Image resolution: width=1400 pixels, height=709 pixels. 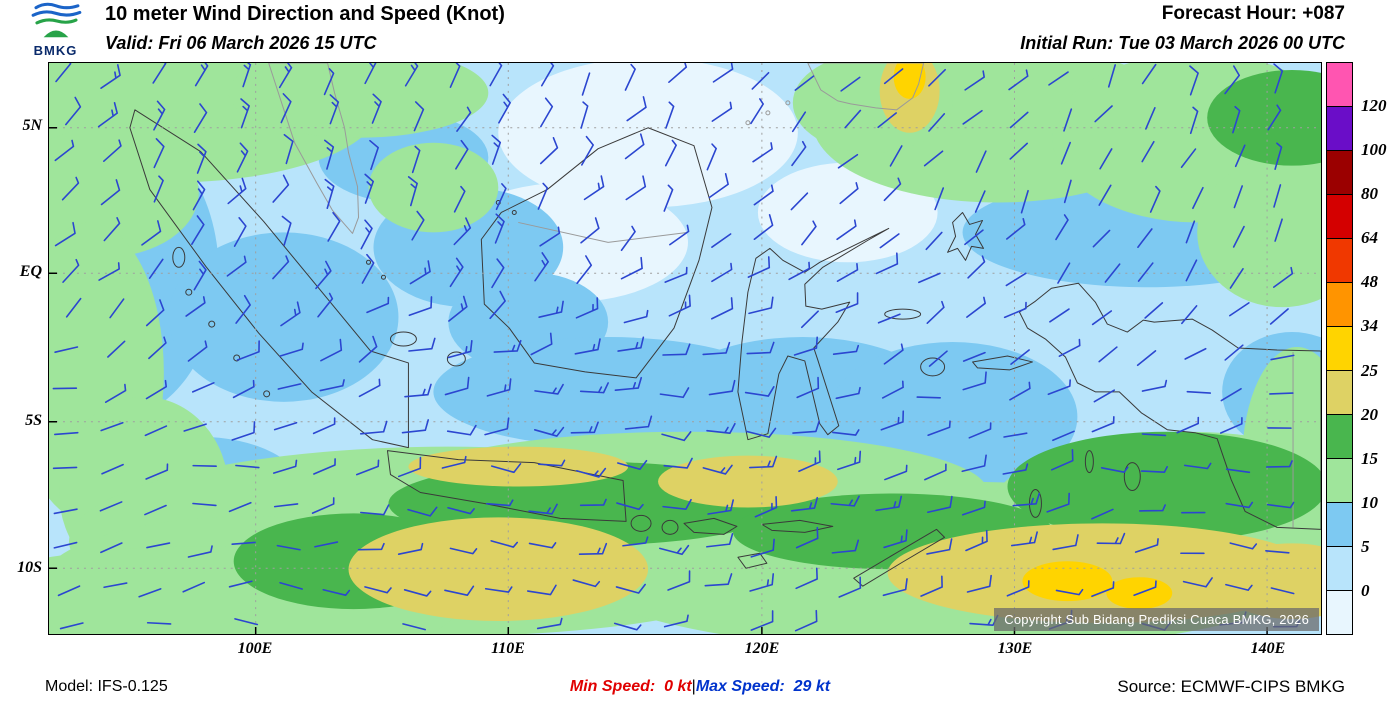 What do you see at coordinates (508, 648) in the screenshot?
I see `lon-label-110E: 110E` at bounding box center [508, 648].